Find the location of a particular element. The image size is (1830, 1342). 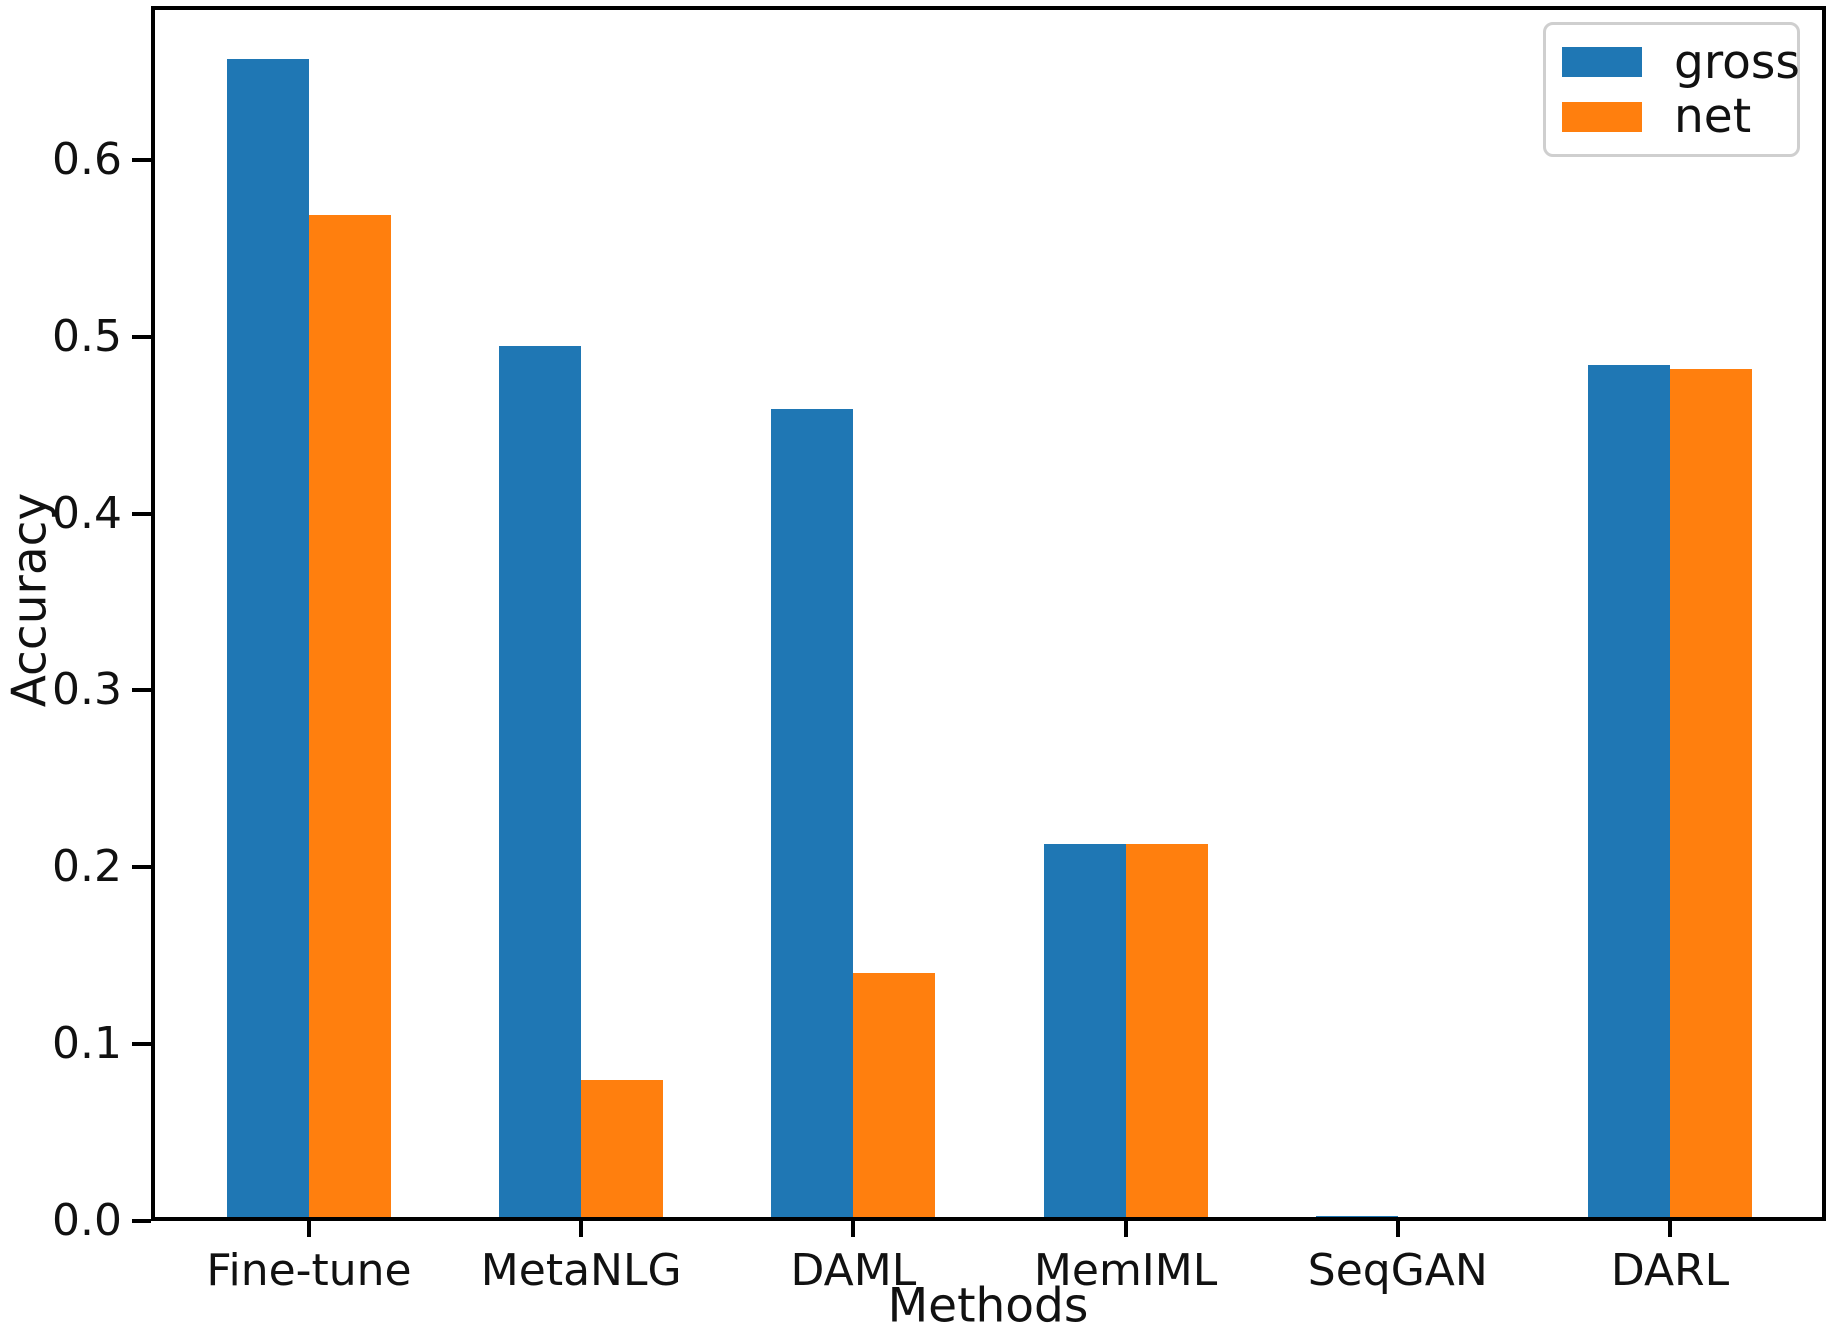

bar-net-DAML is located at coordinates (894, 1097).